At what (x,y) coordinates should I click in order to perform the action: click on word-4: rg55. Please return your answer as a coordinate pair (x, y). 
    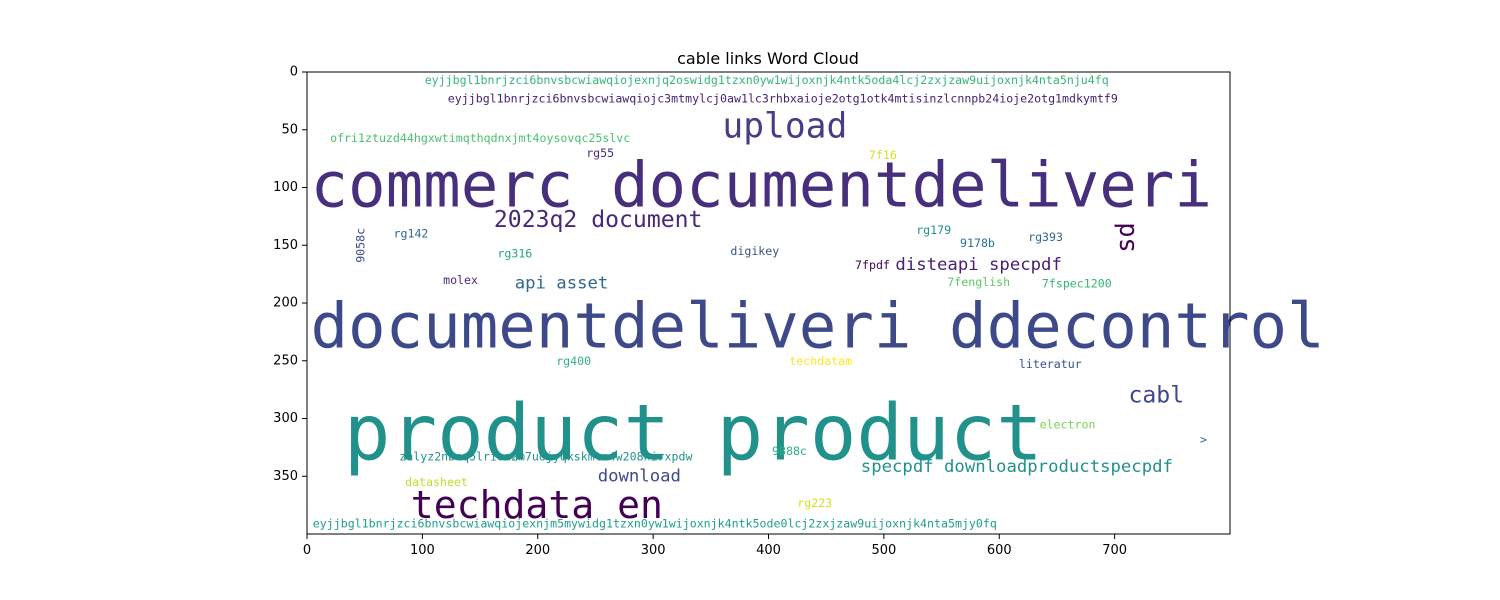
    Looking at the image, I should click on (600, 153).